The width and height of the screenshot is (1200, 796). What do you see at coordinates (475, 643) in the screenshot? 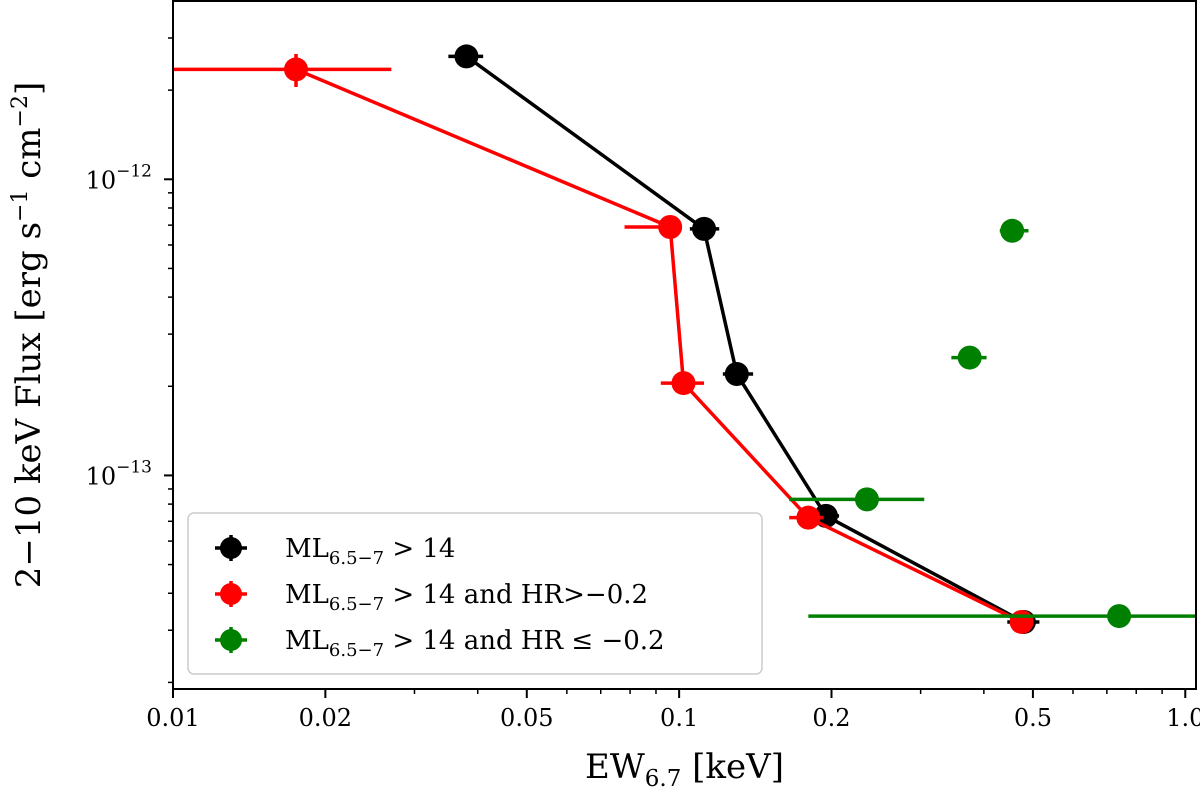
I see `legend-label: ML6.5−7 > 14 and HR ≤ −0.2` at bounding box center [475, 643].